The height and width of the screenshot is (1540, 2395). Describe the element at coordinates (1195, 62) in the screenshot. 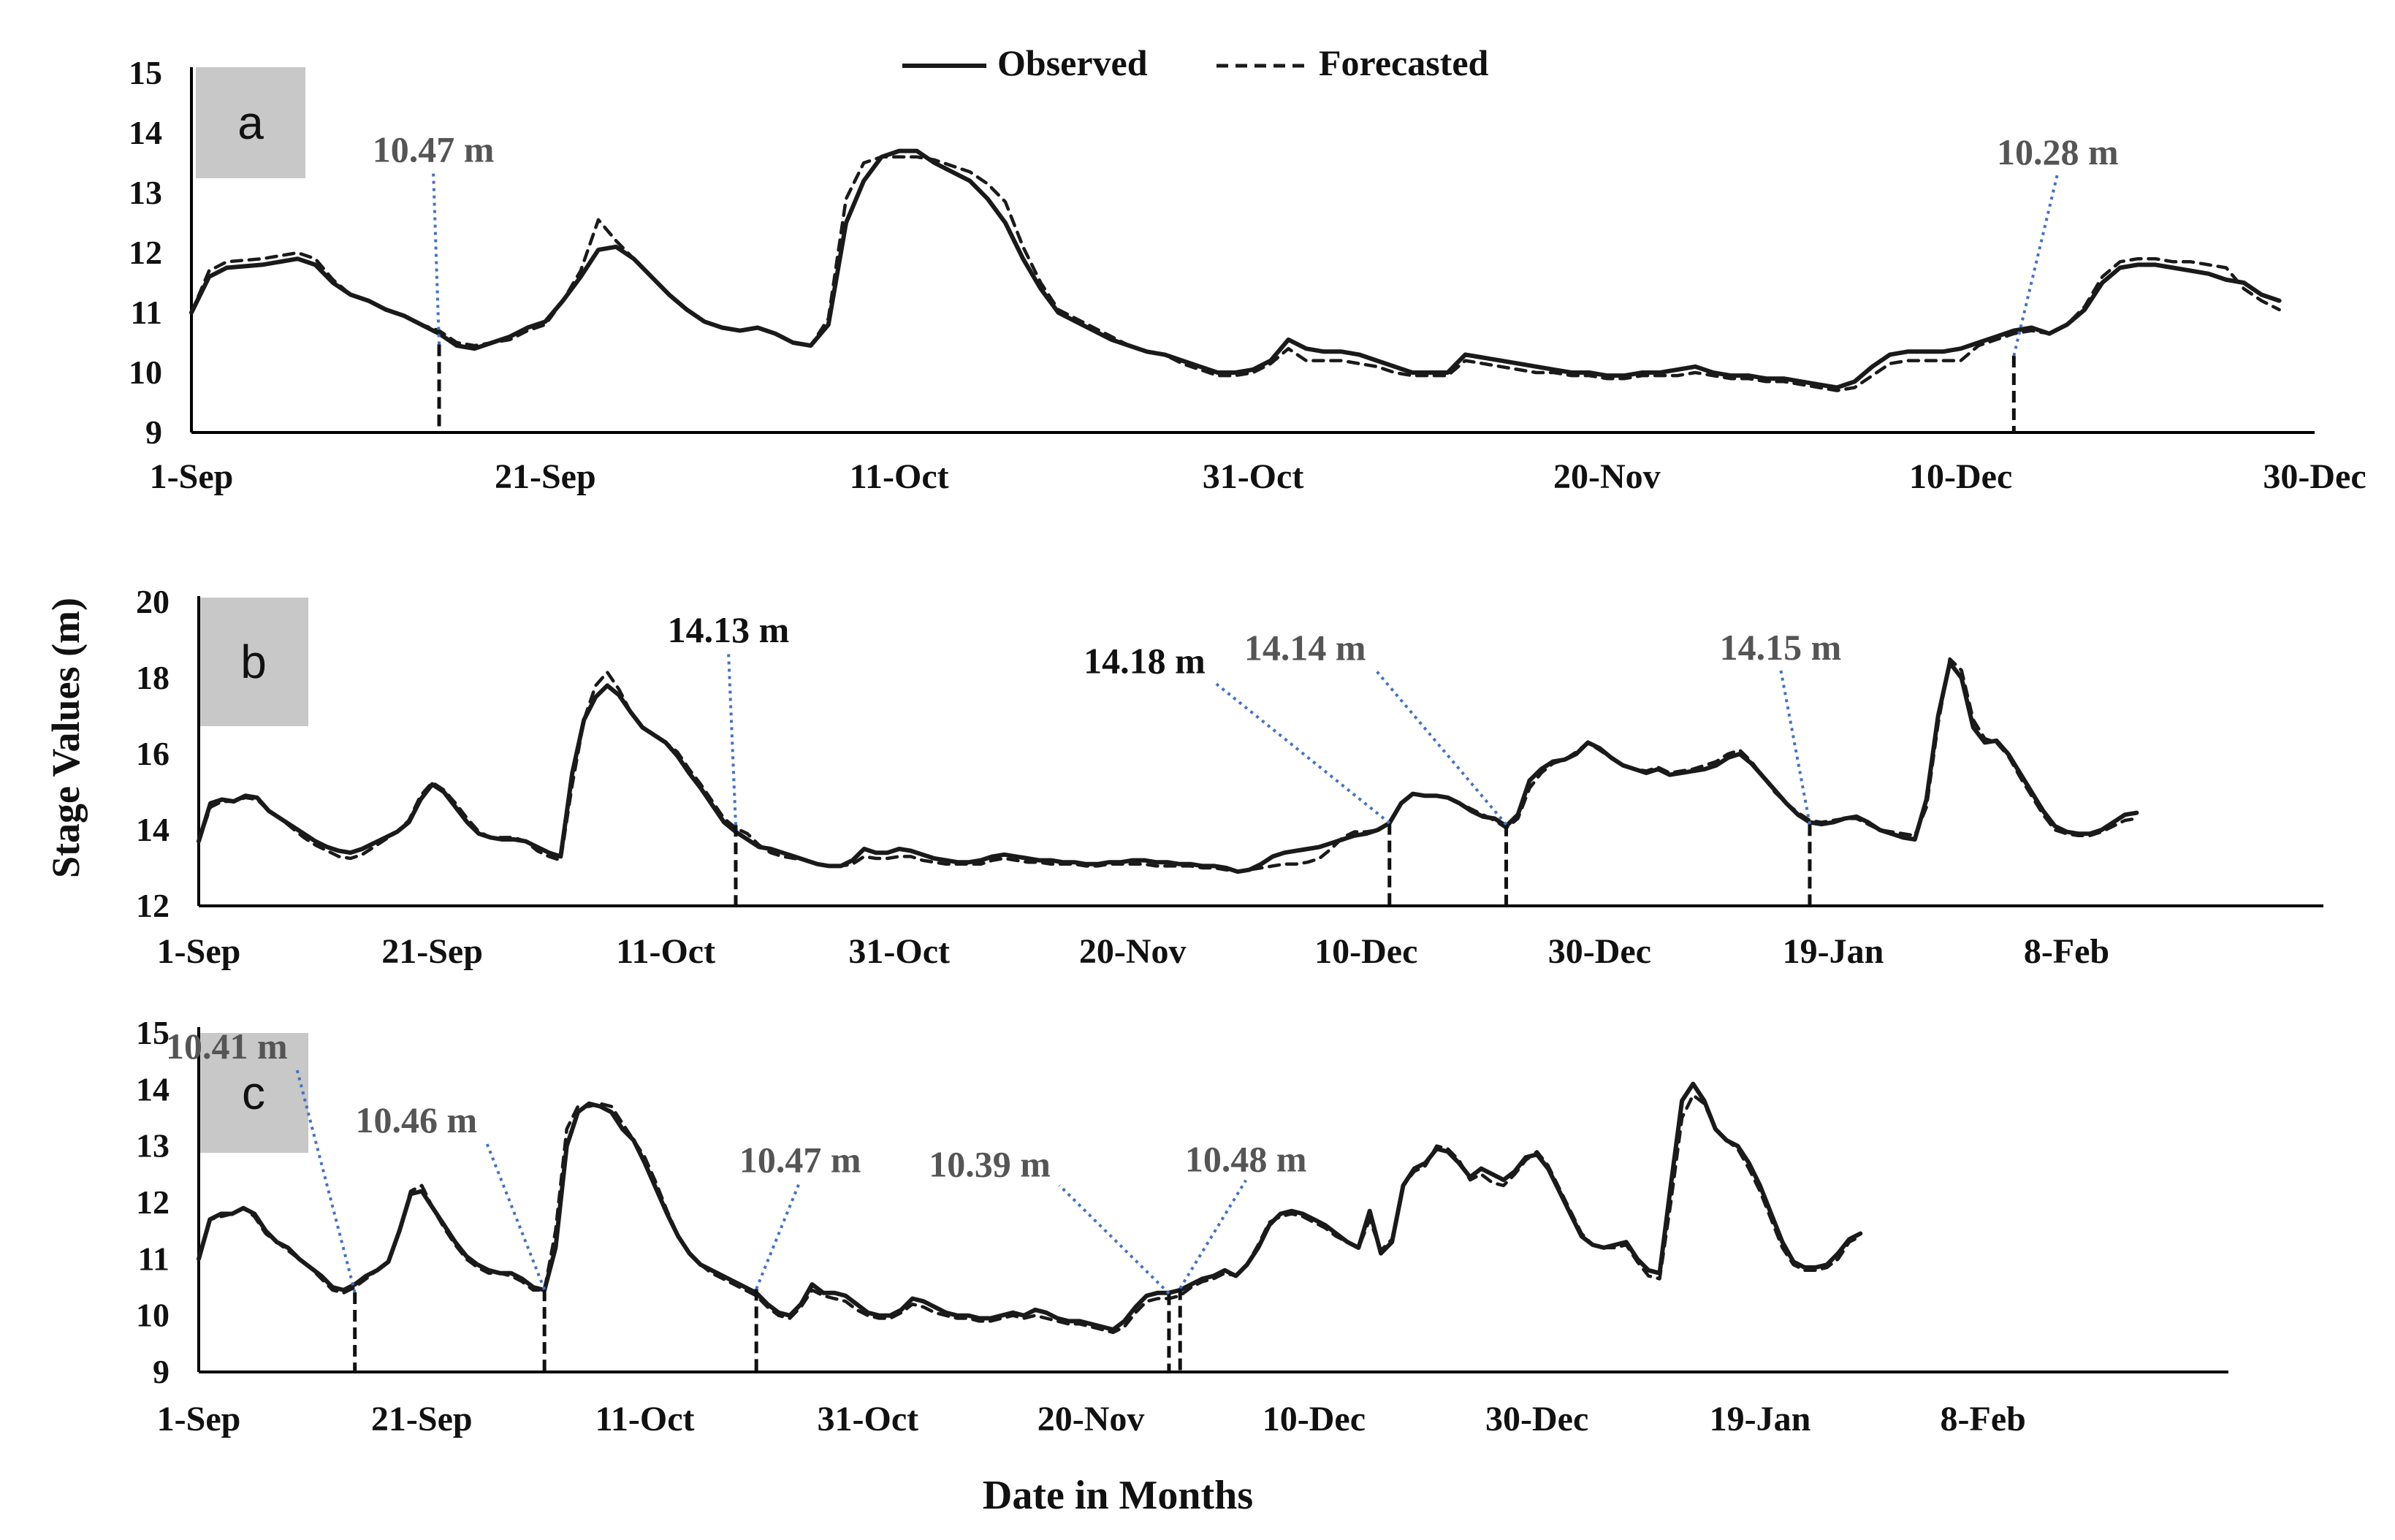

I see `legend: Observed Forecasted` at that location.